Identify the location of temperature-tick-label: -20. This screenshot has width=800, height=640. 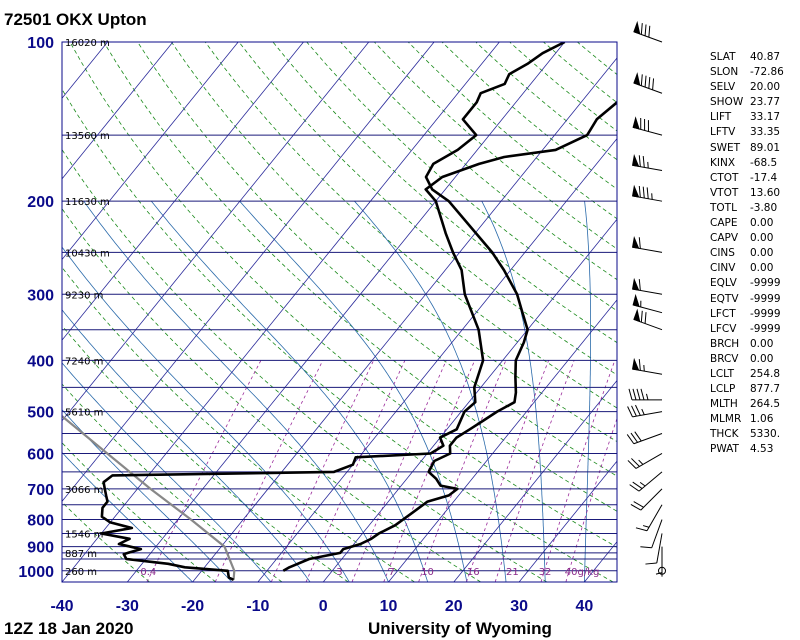
(192, 606).